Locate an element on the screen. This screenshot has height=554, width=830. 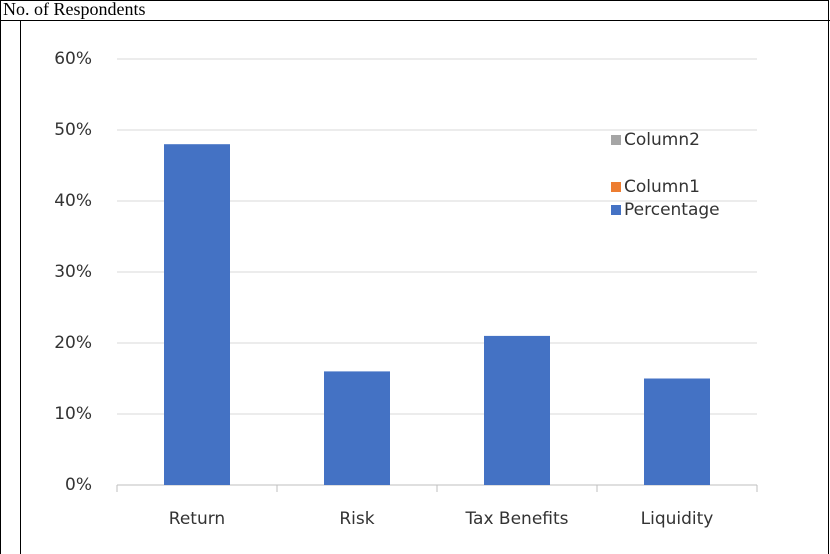
y-tick-label: 30% is located at coordinates (73, 272).